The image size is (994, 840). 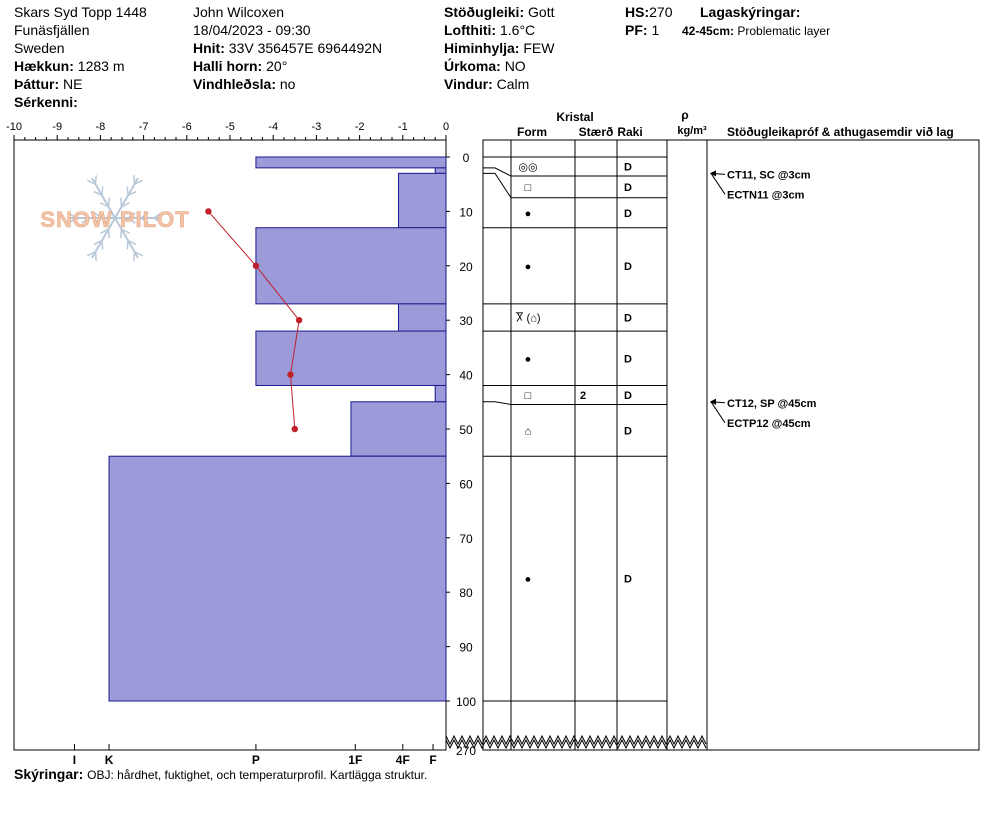 I want to click on site-region: Funäsfjällen, so click(x=52, y=30).